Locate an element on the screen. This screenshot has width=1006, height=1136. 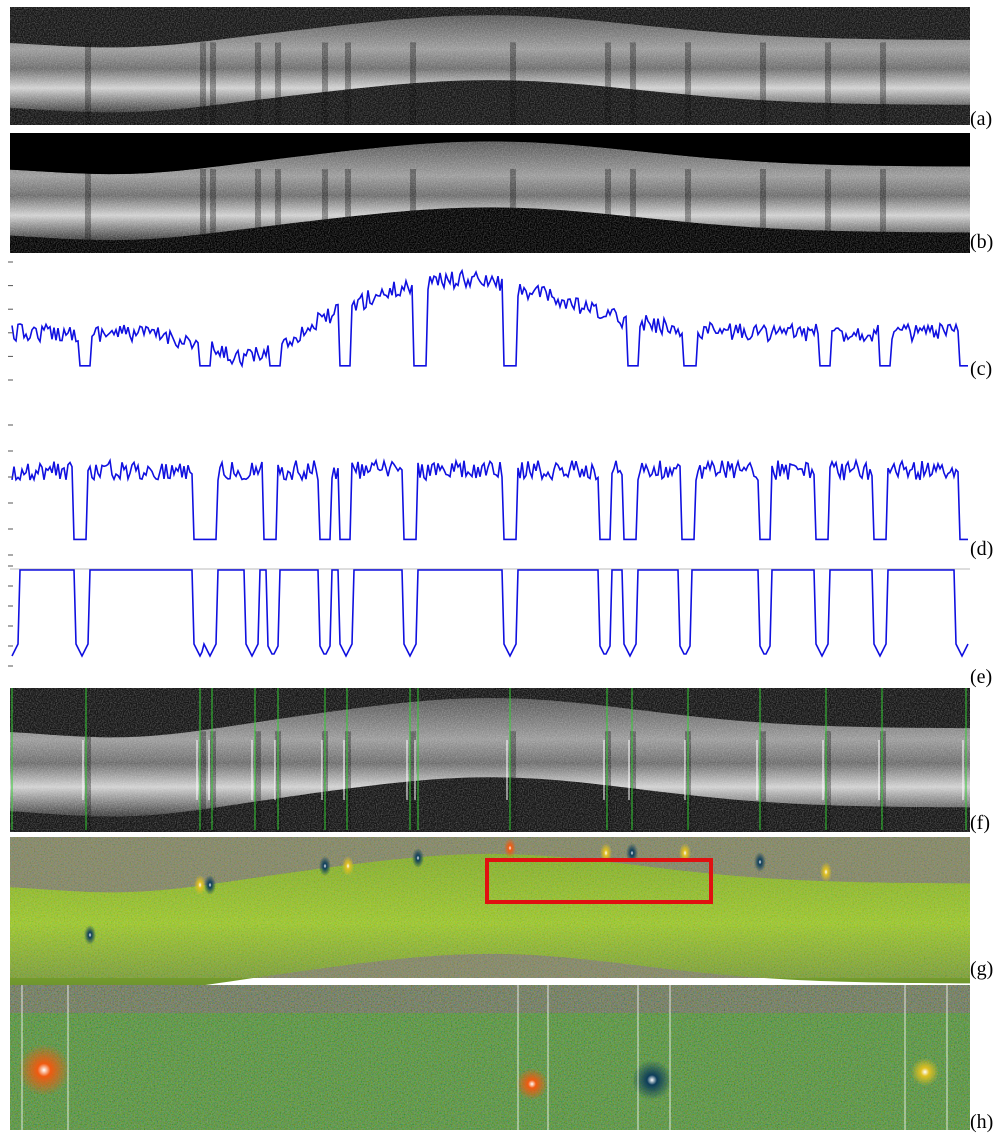
panel-label: (d) is located at coordinates (981, 549).